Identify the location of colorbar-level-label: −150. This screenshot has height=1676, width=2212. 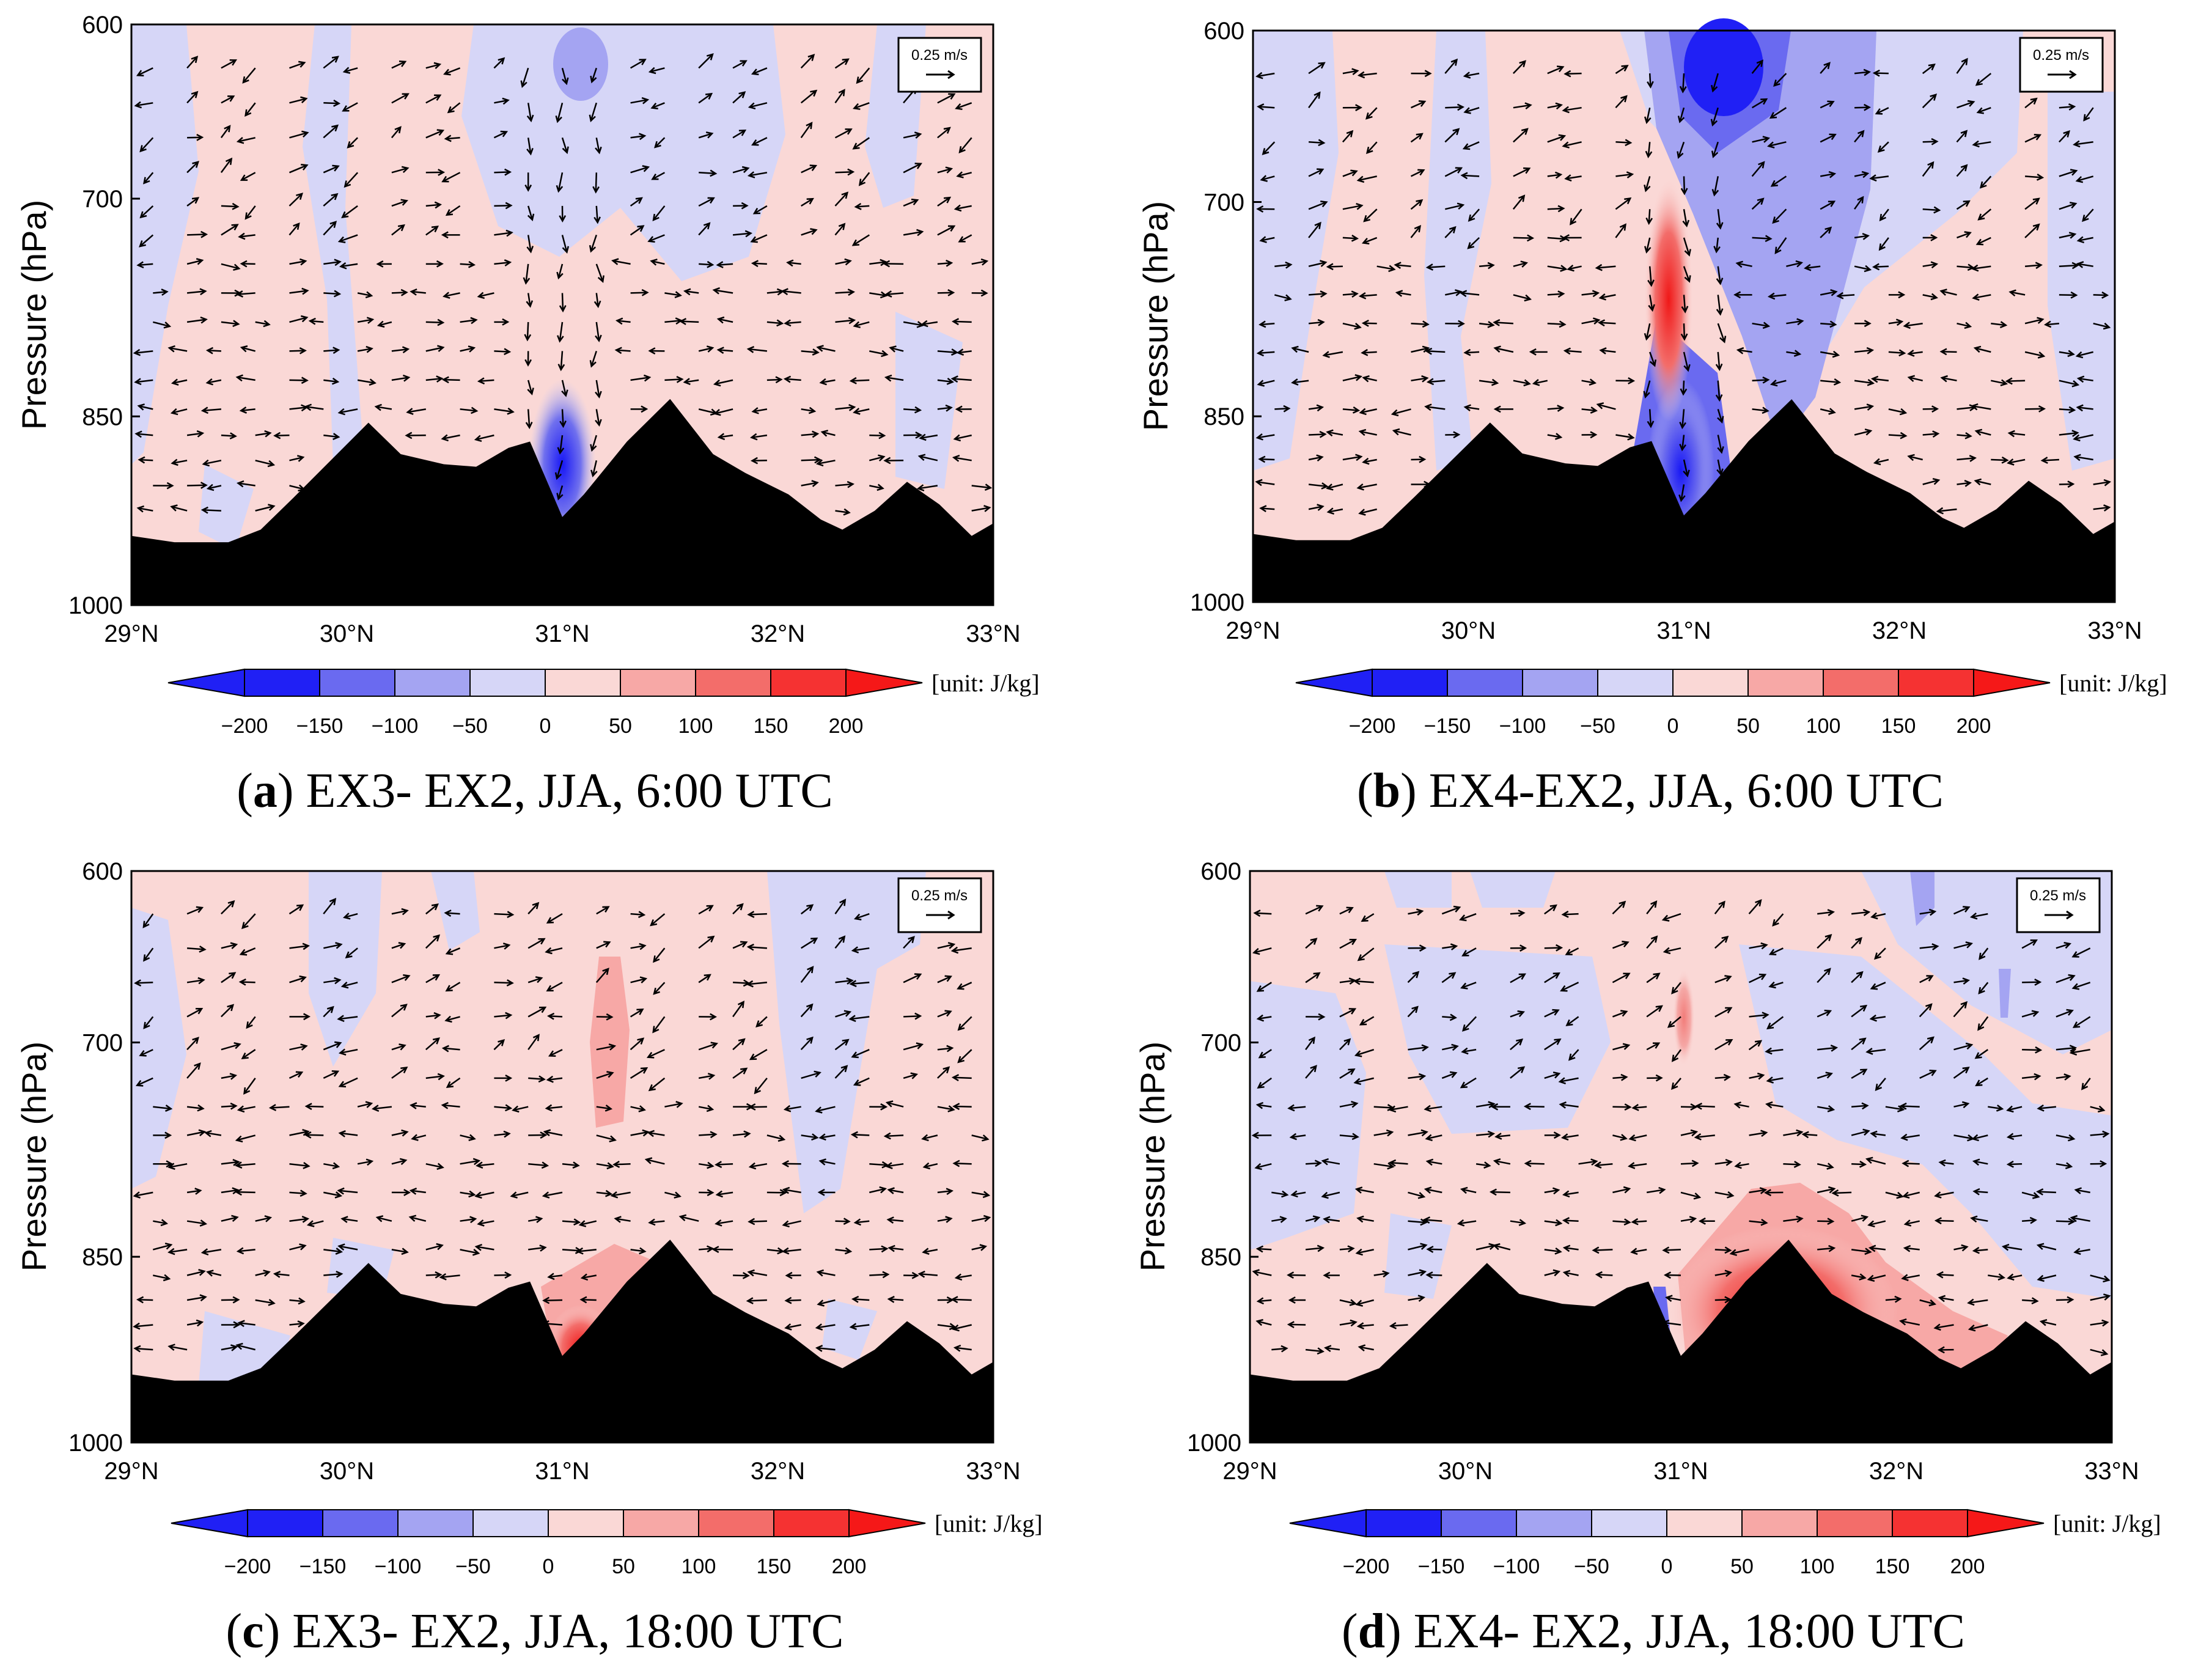
(1441, 1566).